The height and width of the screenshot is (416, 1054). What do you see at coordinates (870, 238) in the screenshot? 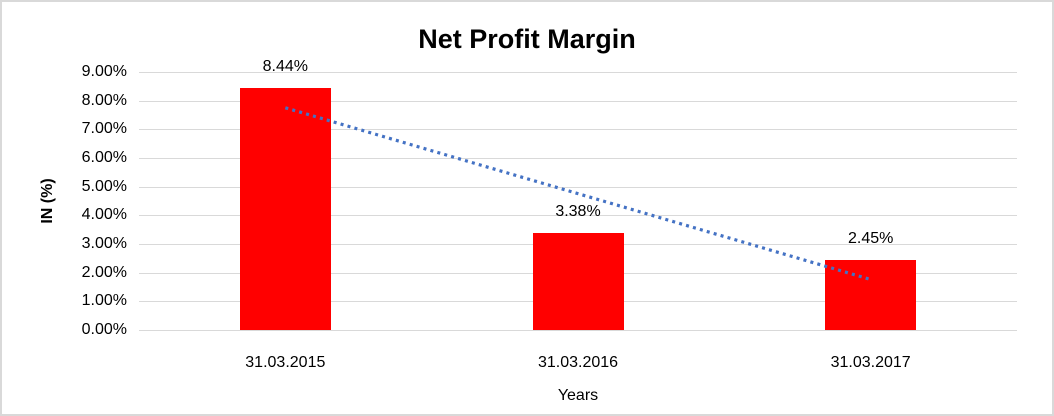
I see `data-label: 2.45%` at bounding box center [870, 238].